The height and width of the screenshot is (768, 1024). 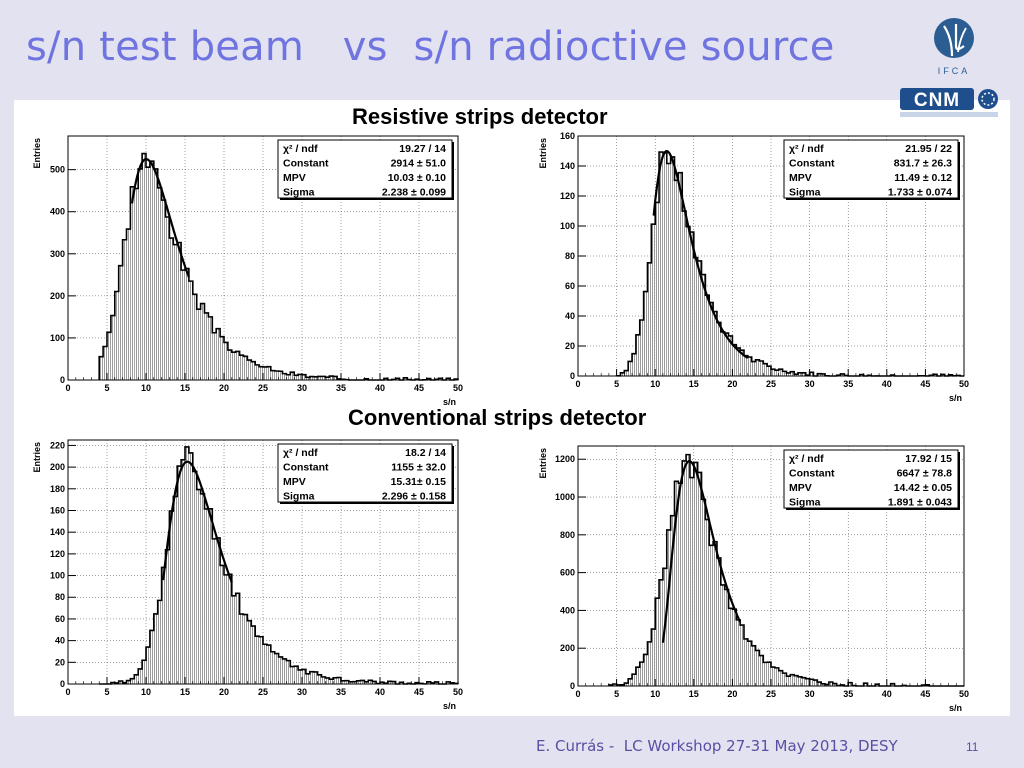 What do you see at coordinates (954, 71) in the screenshot?
I see `svg-text: IFCA` at bounding box center [954, 71].